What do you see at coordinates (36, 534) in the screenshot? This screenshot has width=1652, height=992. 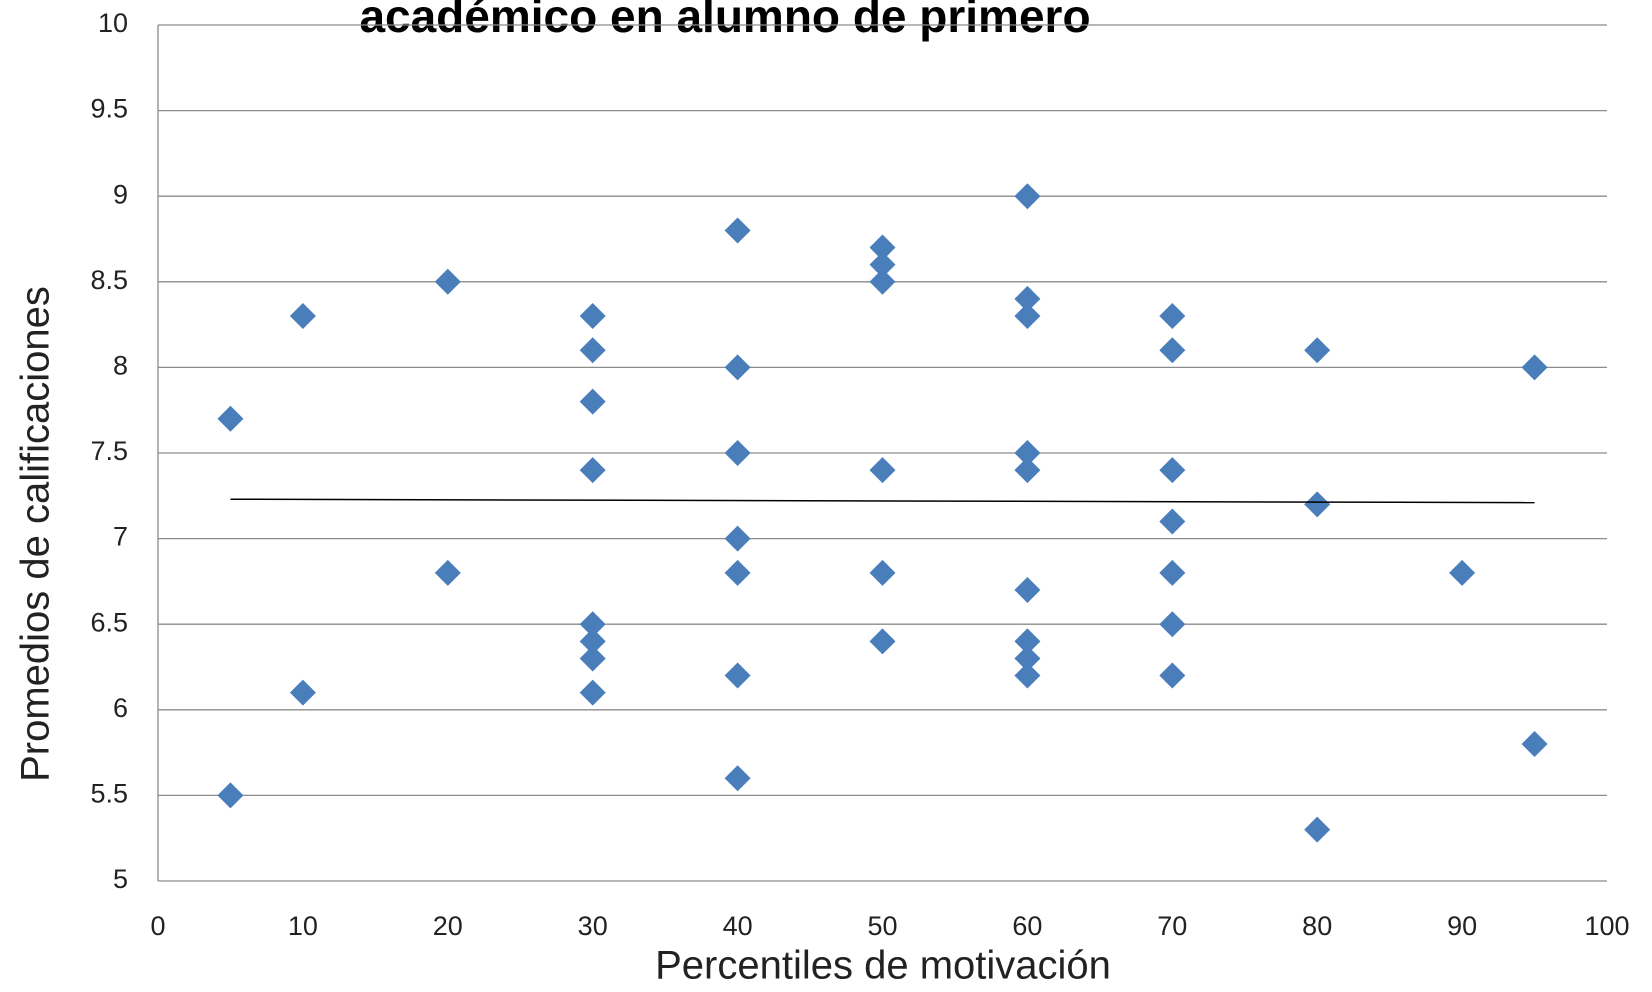 I see `y-axis-title: Promedios de calificaciones` at bounding box center [36, 534].